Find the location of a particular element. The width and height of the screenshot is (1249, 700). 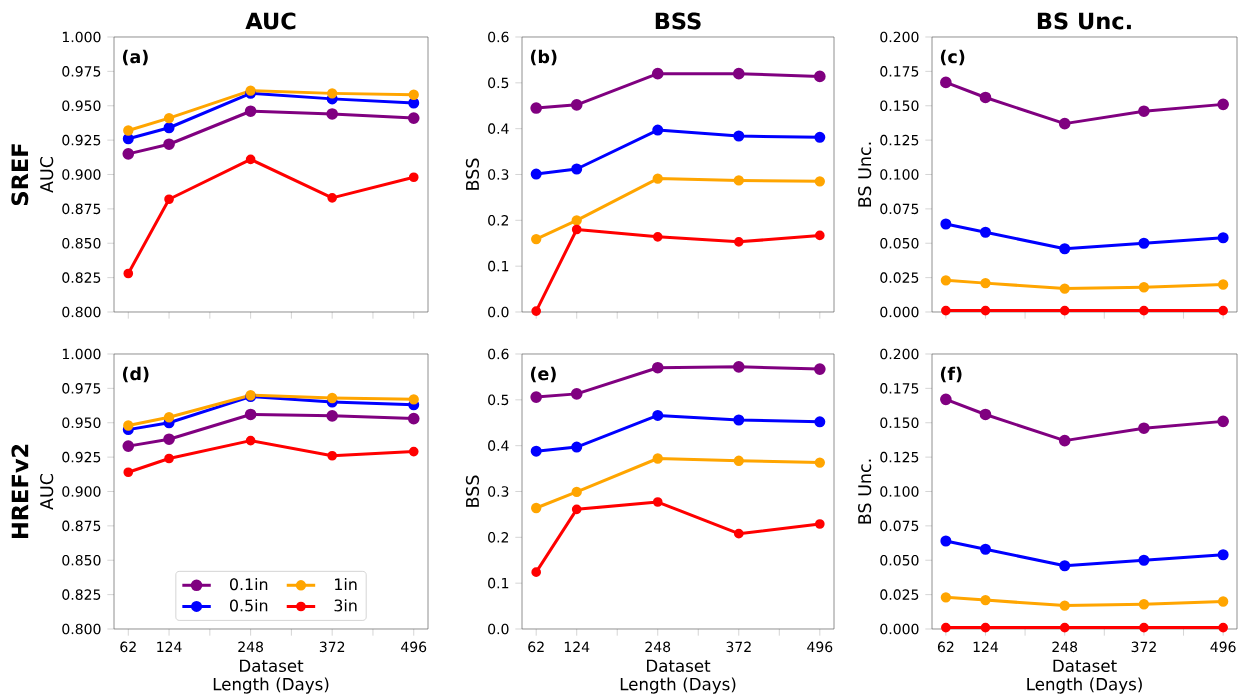

legend-label: 0.5in is located at coordinates (248, 605).